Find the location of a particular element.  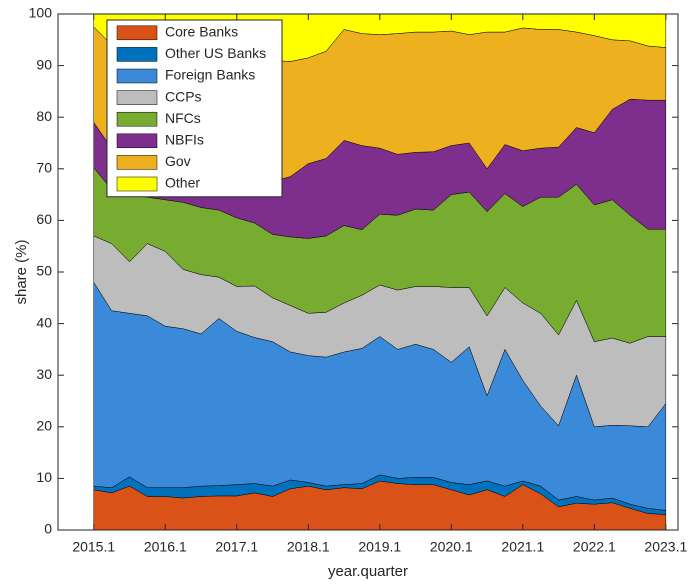

x-tick-label: 2017.1 is located at coordinates (236, 547).